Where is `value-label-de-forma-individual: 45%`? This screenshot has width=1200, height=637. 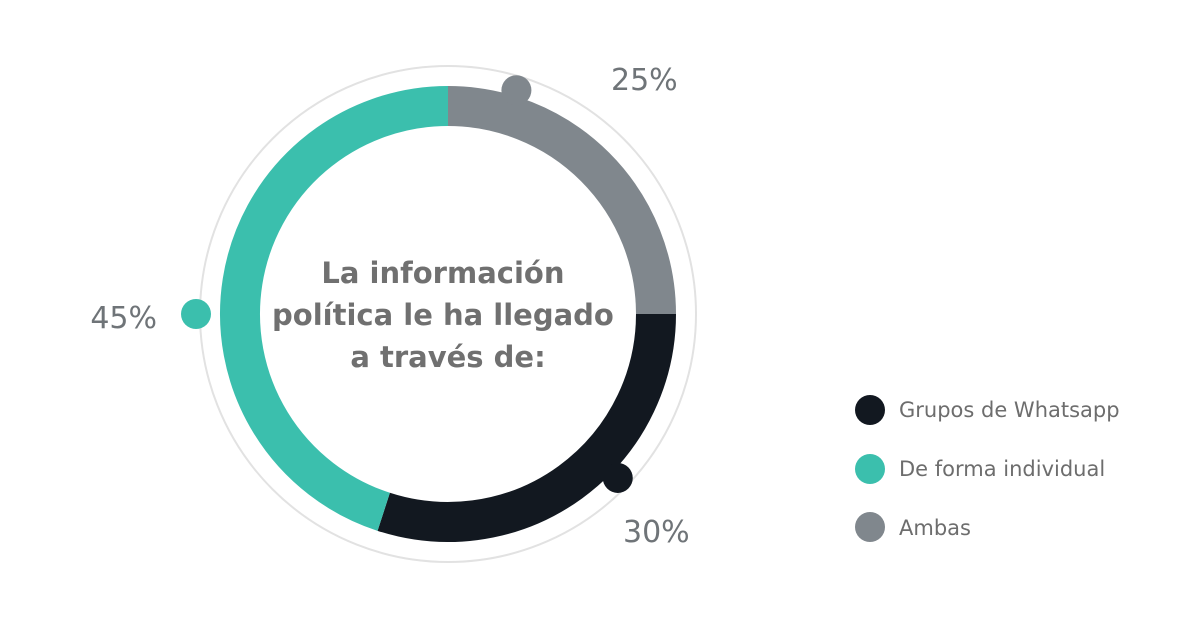
value-label-de-forma-individual: 45% is located at coordinates (123, 318).